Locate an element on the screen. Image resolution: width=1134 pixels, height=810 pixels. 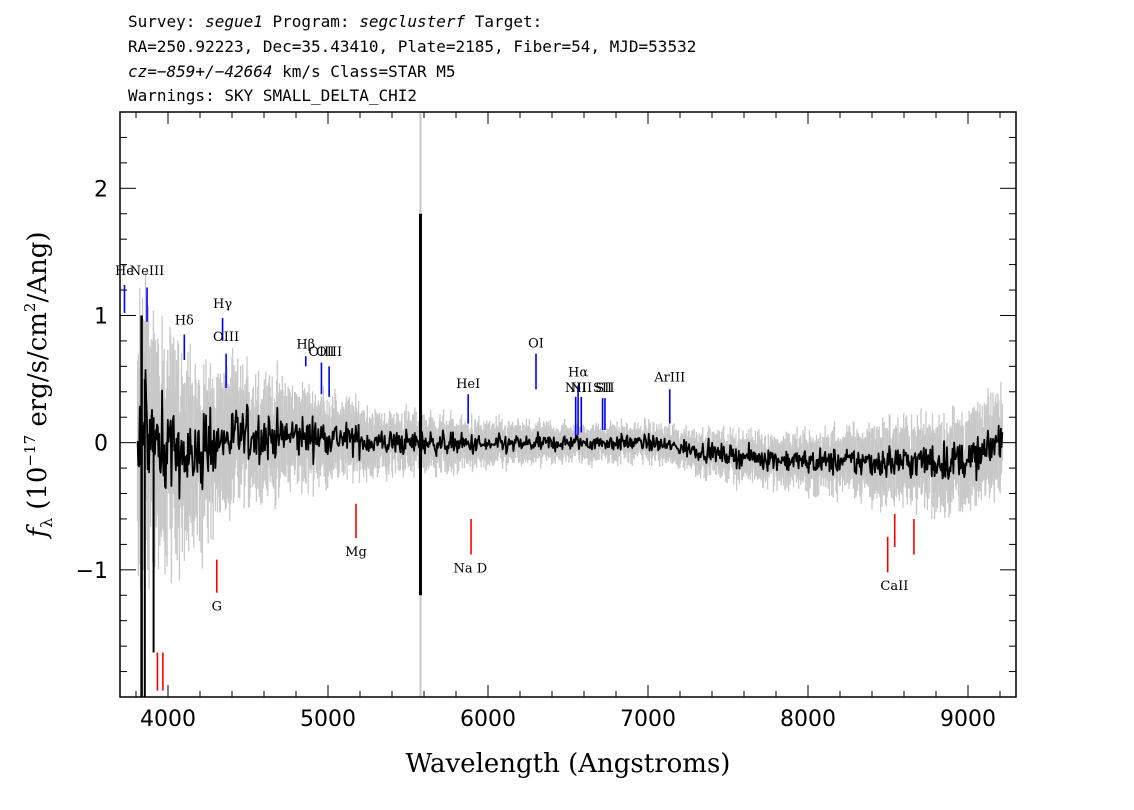
class-label: km/s Class=STAR M5 is located at coordinates (364, 71).